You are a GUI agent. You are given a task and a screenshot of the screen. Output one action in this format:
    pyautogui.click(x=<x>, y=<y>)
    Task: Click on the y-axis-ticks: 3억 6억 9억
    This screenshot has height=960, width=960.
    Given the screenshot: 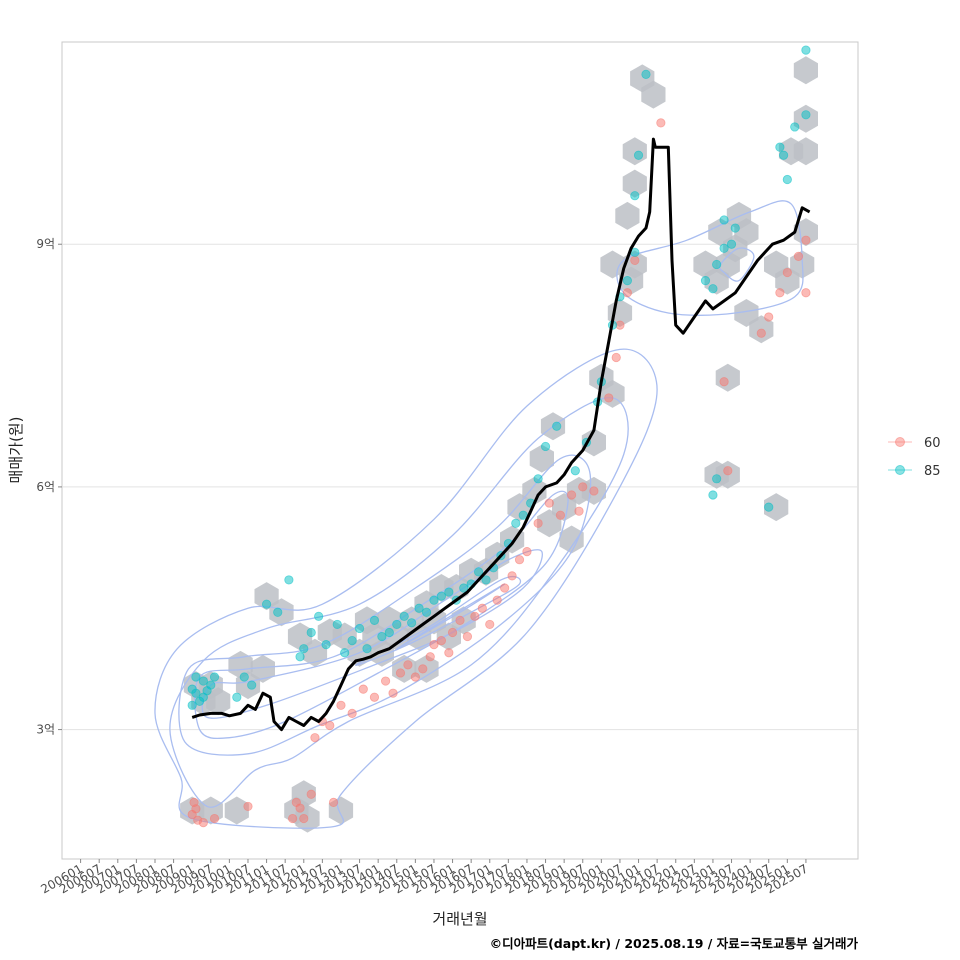 What is the action you would take?
    pyautogui.click(x=49, y=487)
    